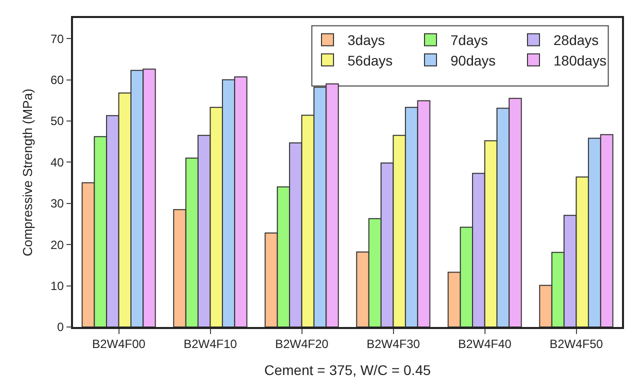 Image resolution: width=640 pixels, height=388 pixels. I want to click on y-tick-label: 50, so click(57, 121).